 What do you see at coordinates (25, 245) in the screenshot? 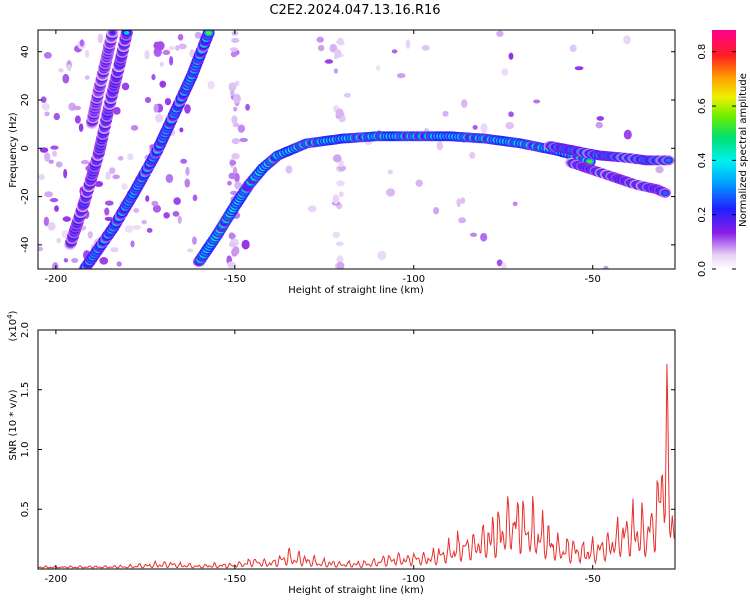
I see `y-tick-label: -40` at bounding box center [25, 245].